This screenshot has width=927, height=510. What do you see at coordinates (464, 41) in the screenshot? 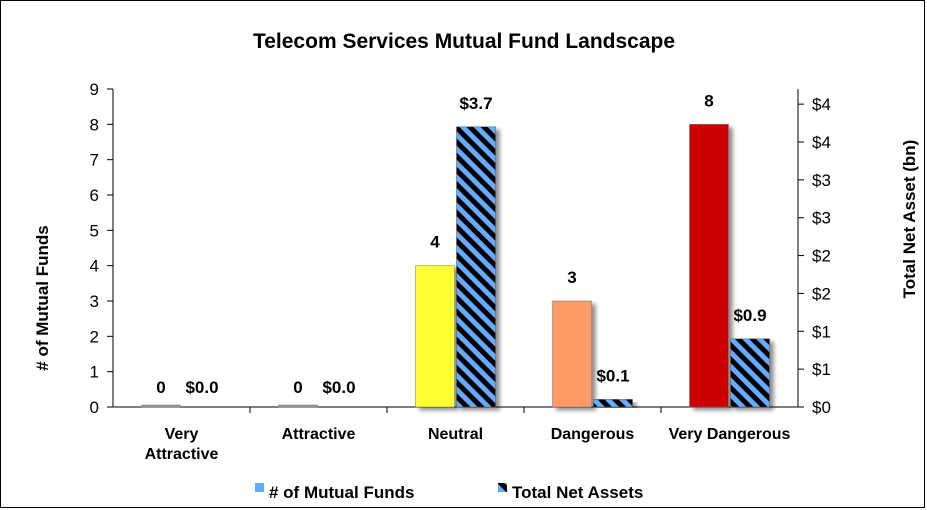
I see `chart-title: Telecom Services Mutual Fund Landscape` at bounding box center [464, 41].